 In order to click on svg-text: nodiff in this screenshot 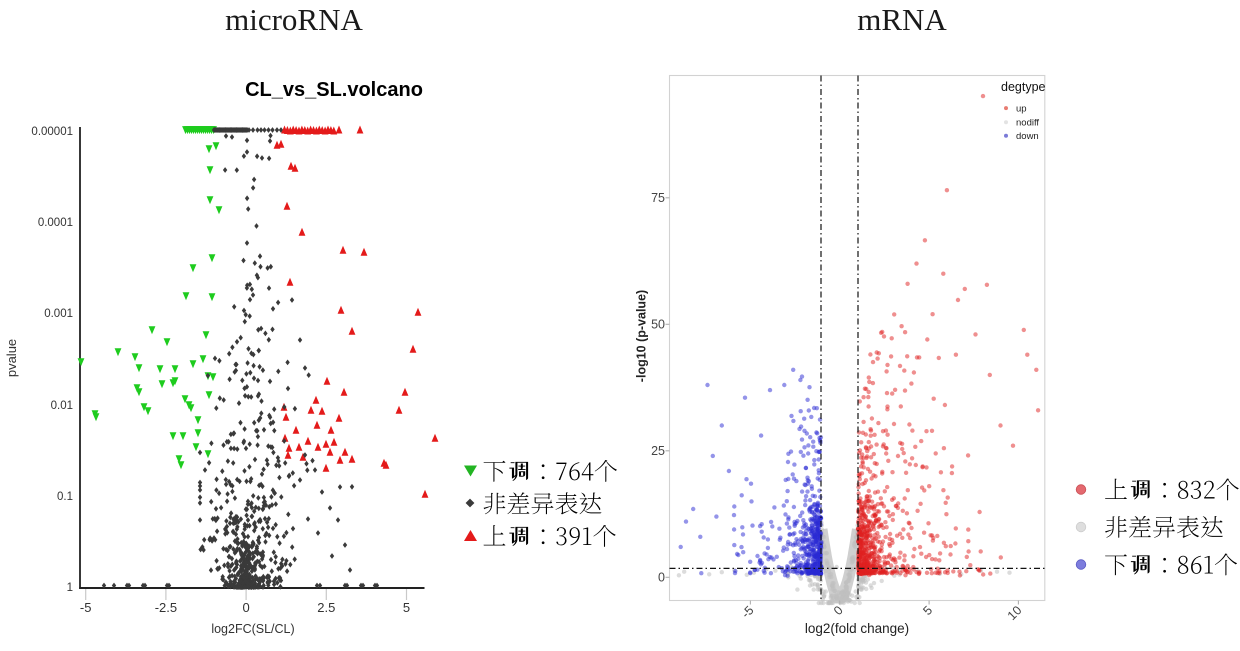, I will do `click(1027, 123)`.